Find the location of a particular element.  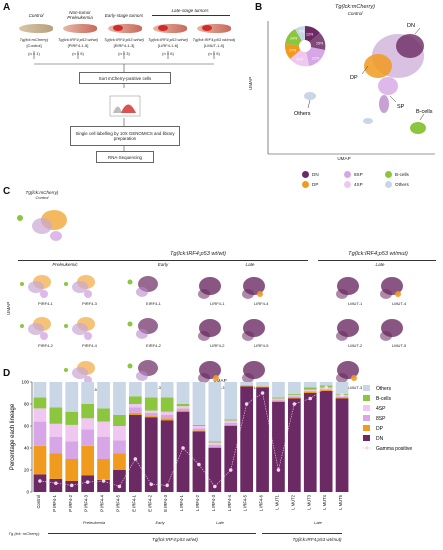

x-tick-label: L IRF4-1 is located at coordinates (181, 502).